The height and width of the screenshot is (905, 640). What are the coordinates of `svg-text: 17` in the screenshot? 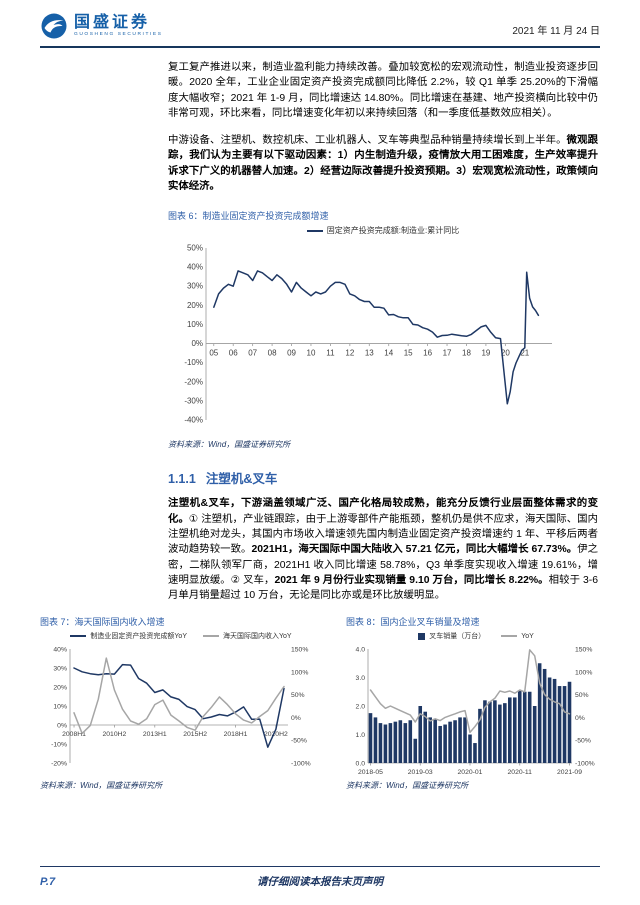 It's located at (447, 353).